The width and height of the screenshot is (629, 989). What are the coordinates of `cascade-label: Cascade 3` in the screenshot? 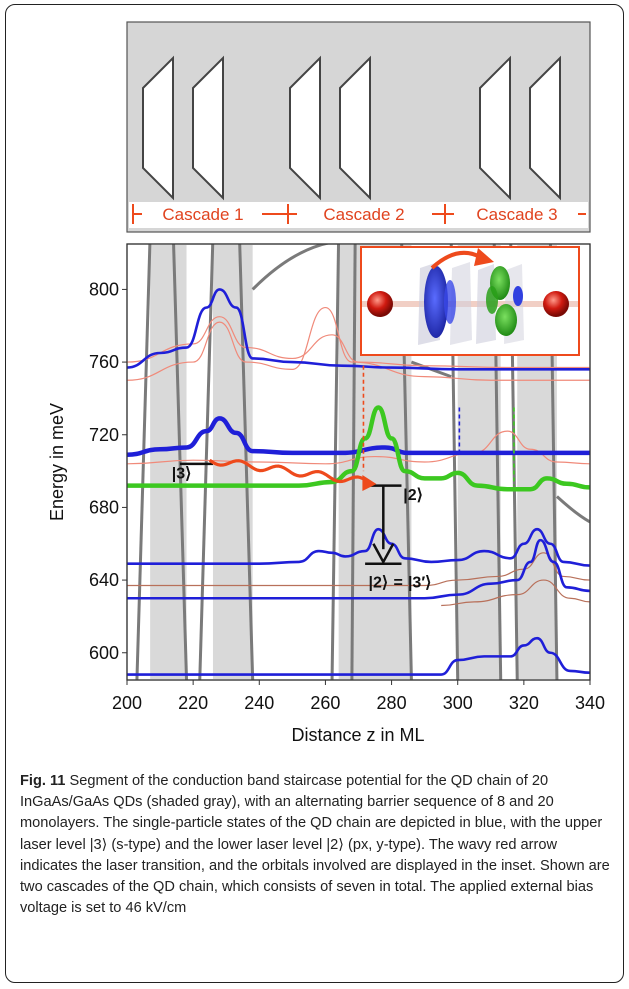 It's located at (516, 214).